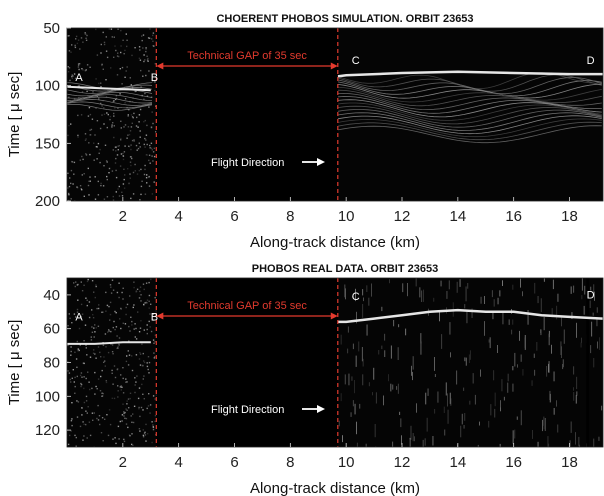 The height and width of the screenshot is (496, 604). I want to click on surface-echo-right, so click(470, 316).